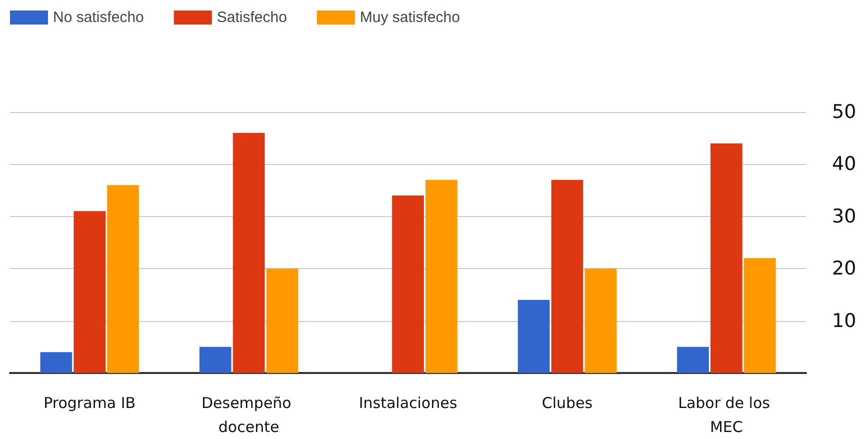 The image size is (866, 439). I want to click on legend-label: No satisfecho, so click(98, 17).